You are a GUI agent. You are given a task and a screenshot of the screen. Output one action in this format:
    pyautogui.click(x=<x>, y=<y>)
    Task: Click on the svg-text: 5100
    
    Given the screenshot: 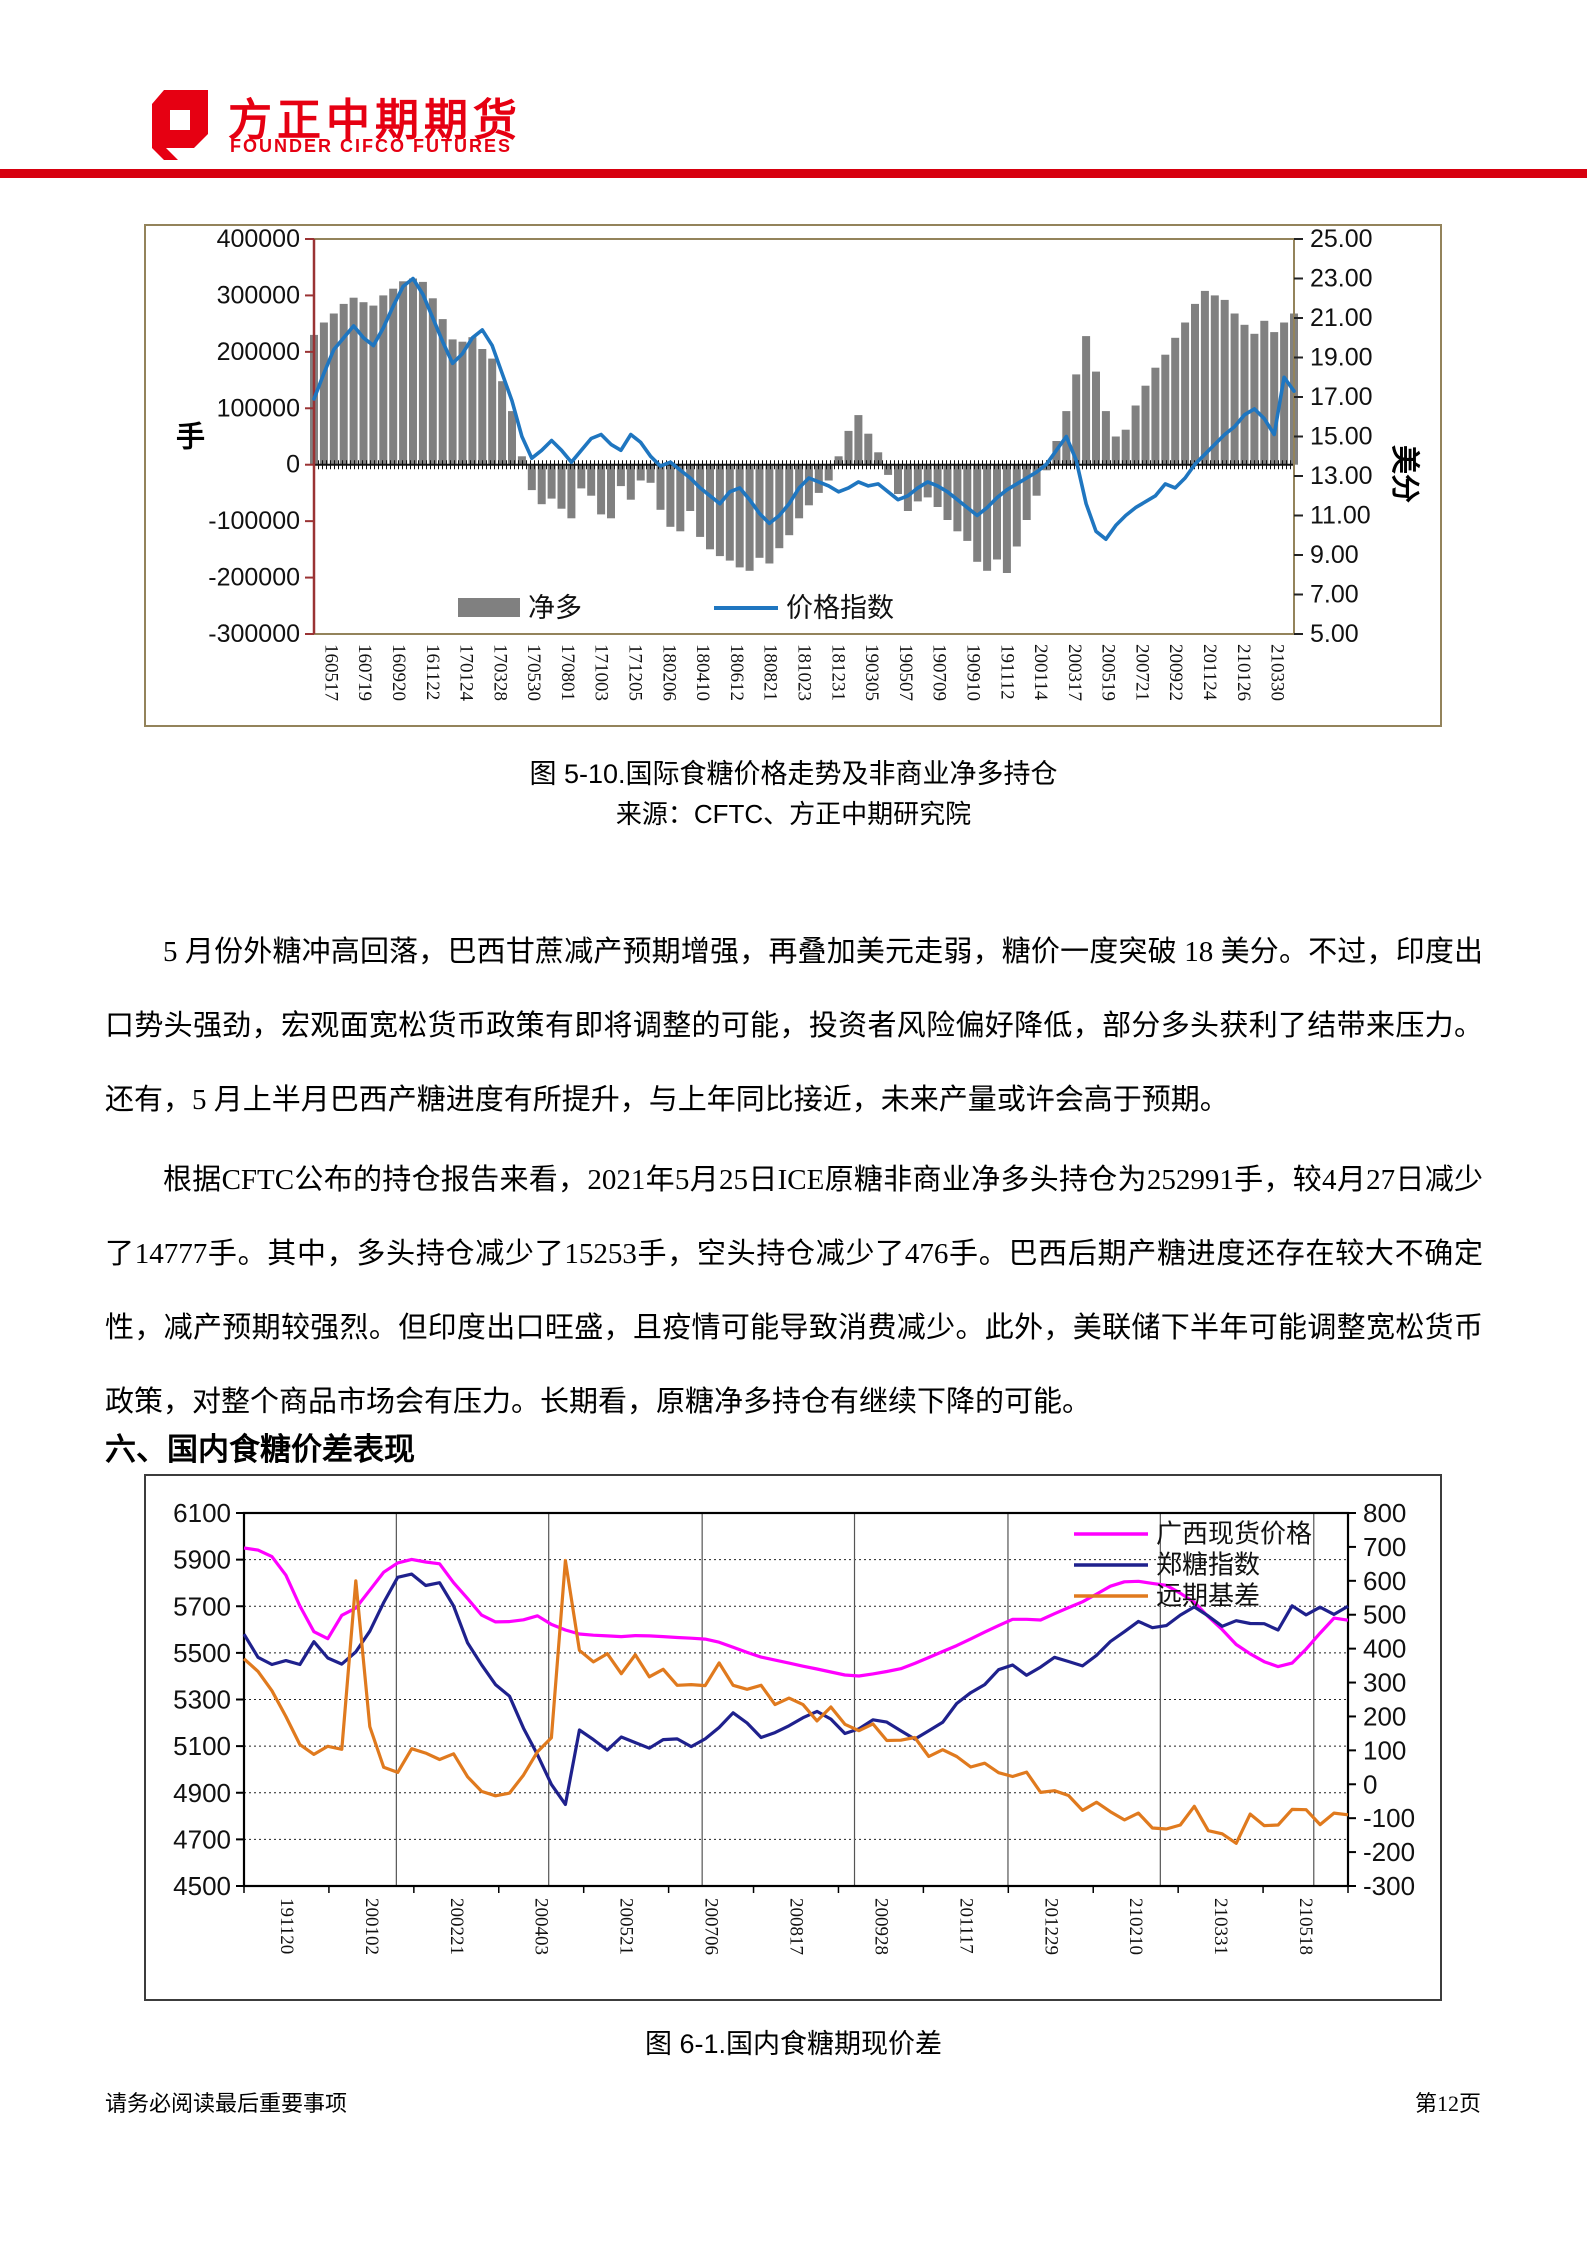 What is the action you would take?
    pyautogui.click(x=202, y=1746)
    